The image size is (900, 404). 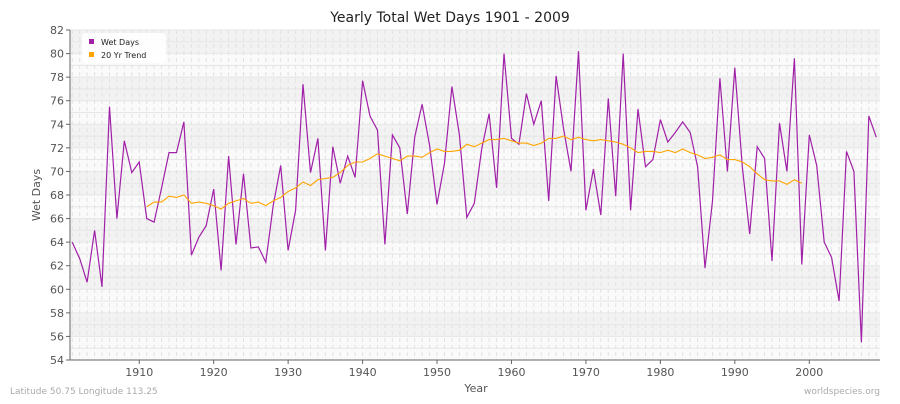 I want to click on trend-line, so click(x=474, y=172).